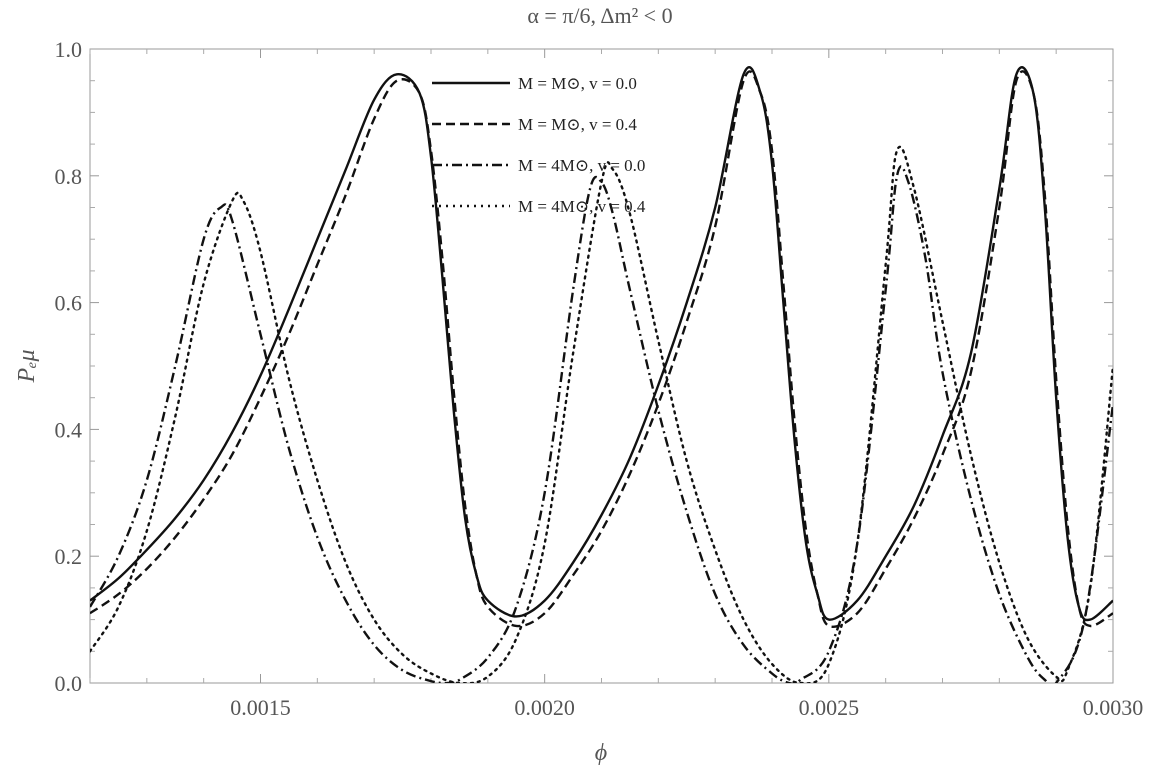 This screenshot has width=1152, height=767. Describe the element at coordinates (577, 124) in the screenshot. I see `legend-label-2: M = M⊙, v = 0.4` at that location.